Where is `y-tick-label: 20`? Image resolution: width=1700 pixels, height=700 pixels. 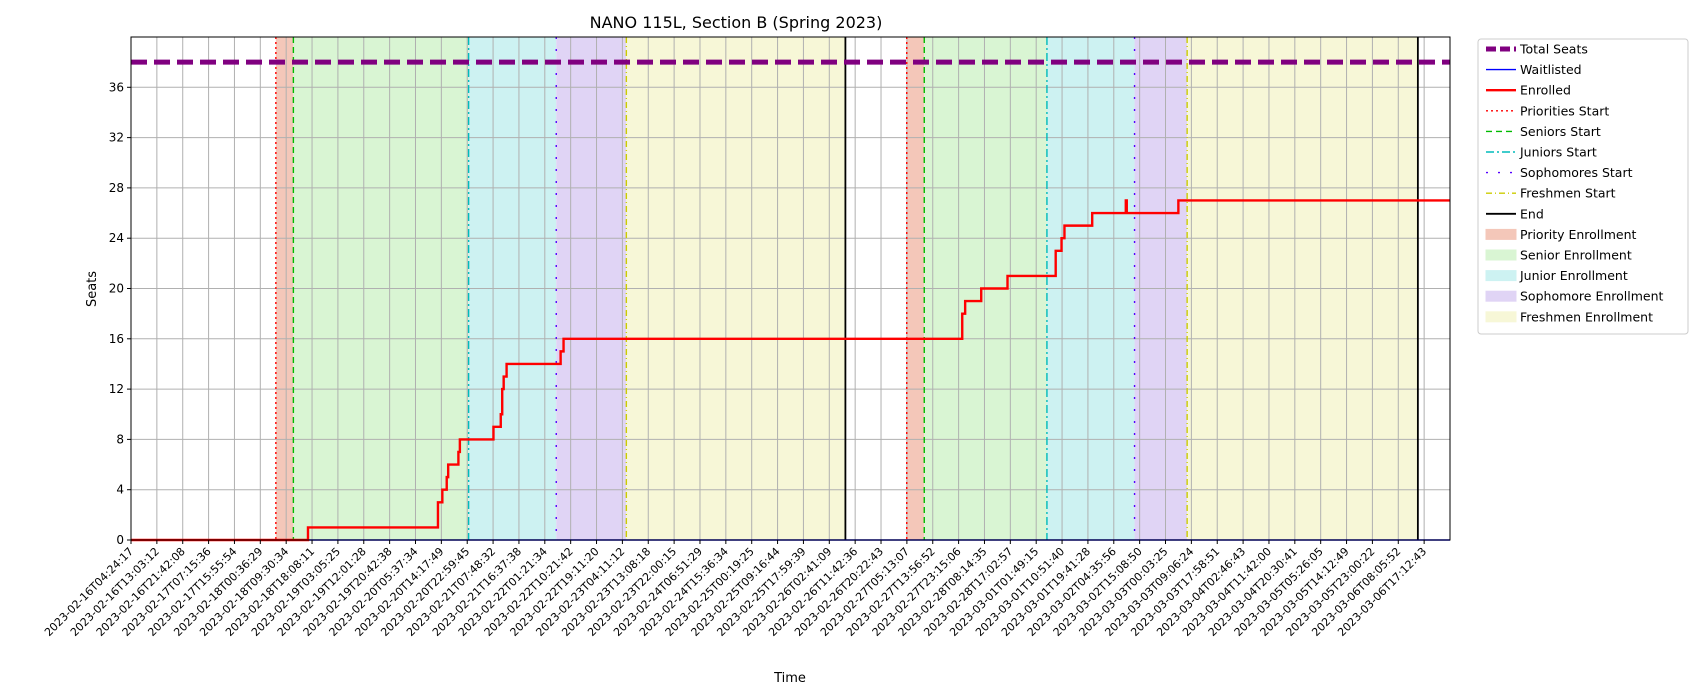
y-tick-label: 20 is located at coordinates (116, 289).